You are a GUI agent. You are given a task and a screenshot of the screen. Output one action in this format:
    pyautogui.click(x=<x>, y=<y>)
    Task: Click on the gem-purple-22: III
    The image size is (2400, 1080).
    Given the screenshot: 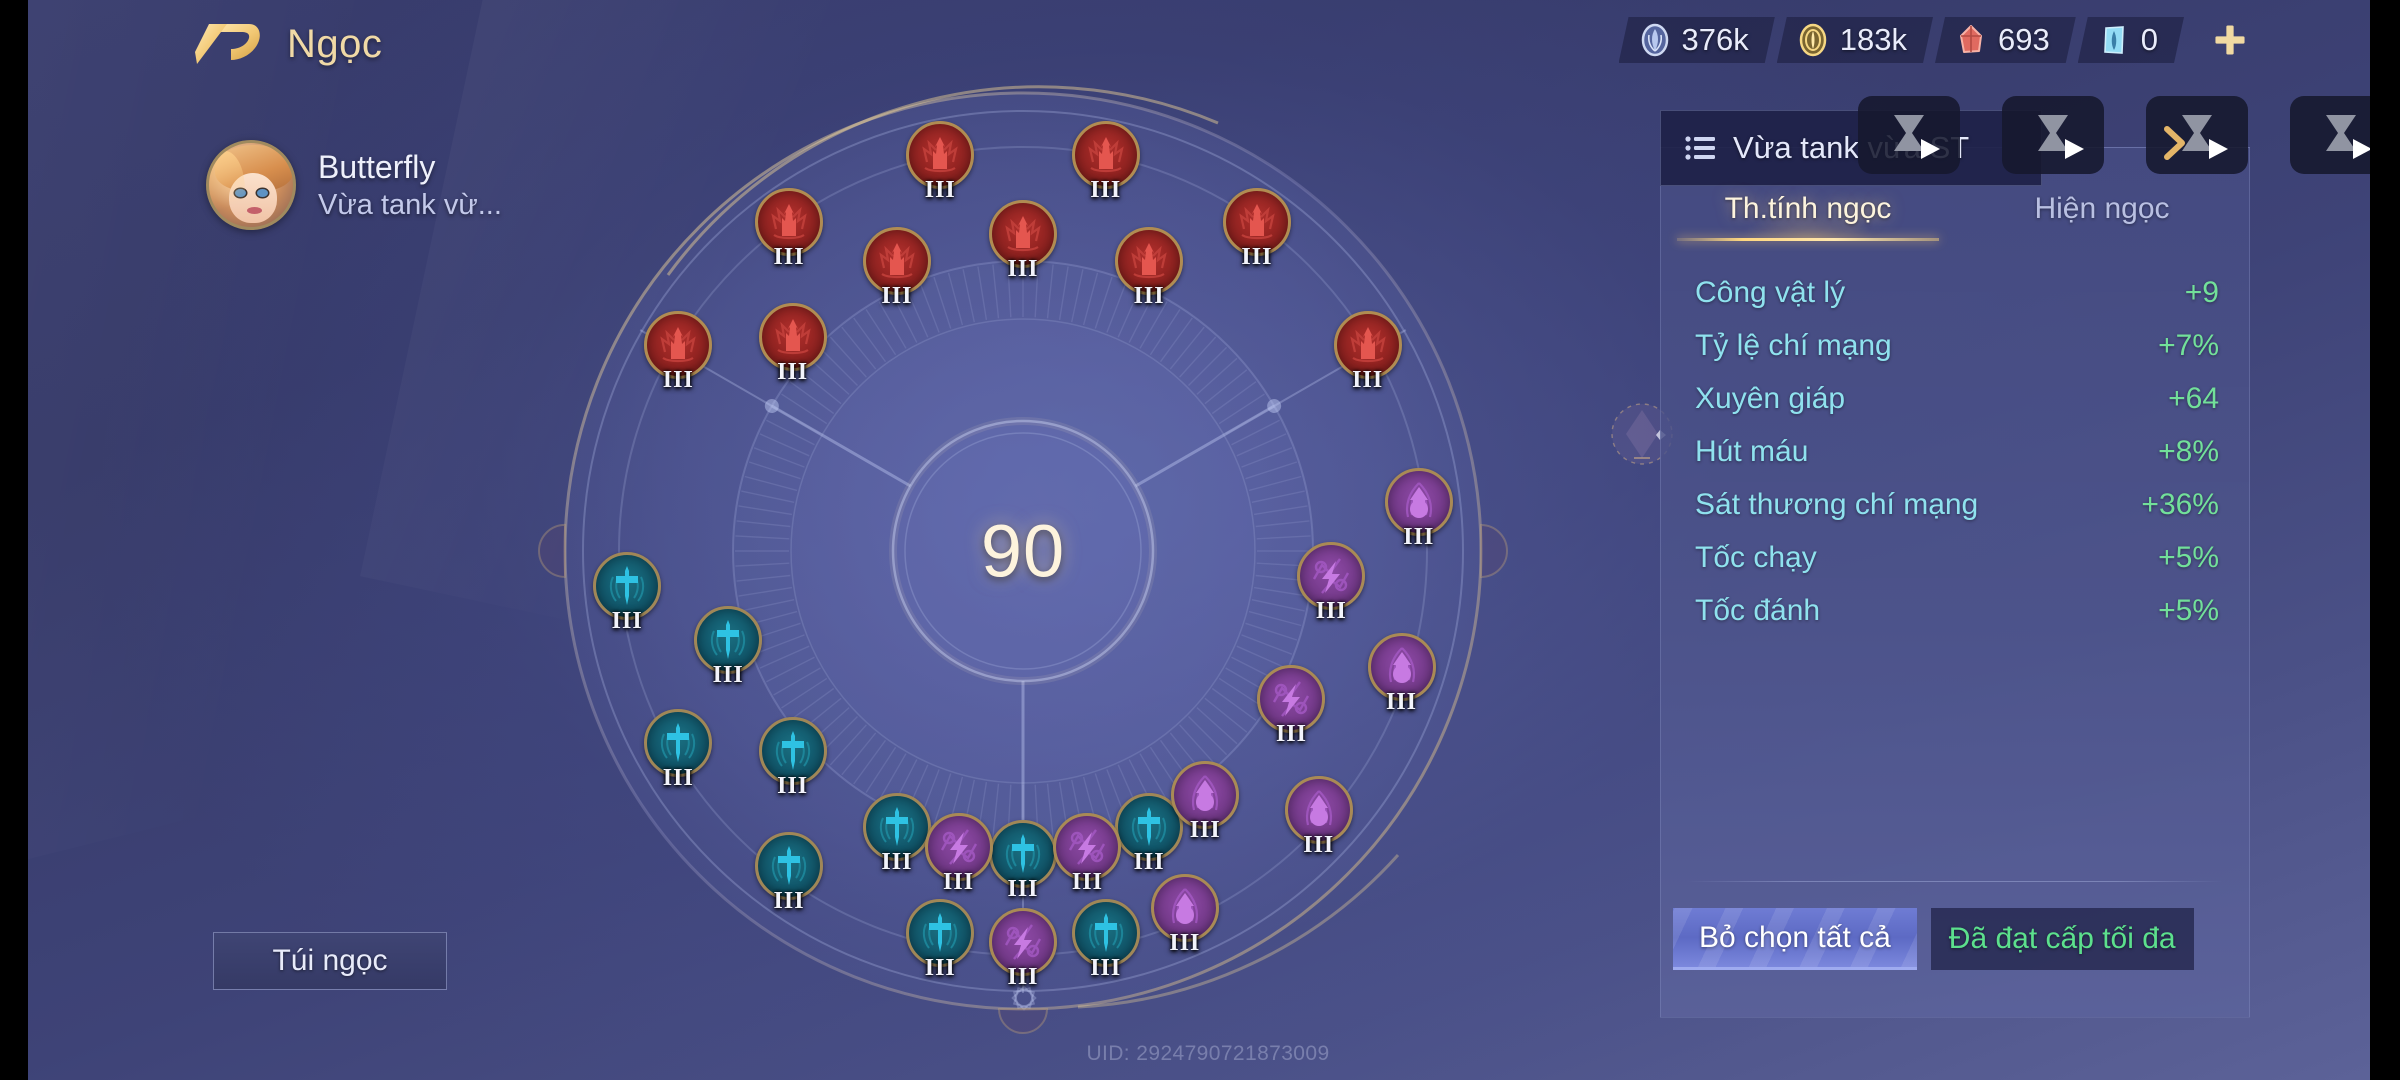 What is the action you would take?
    pyautogui.click(x=1402, y=673)
    